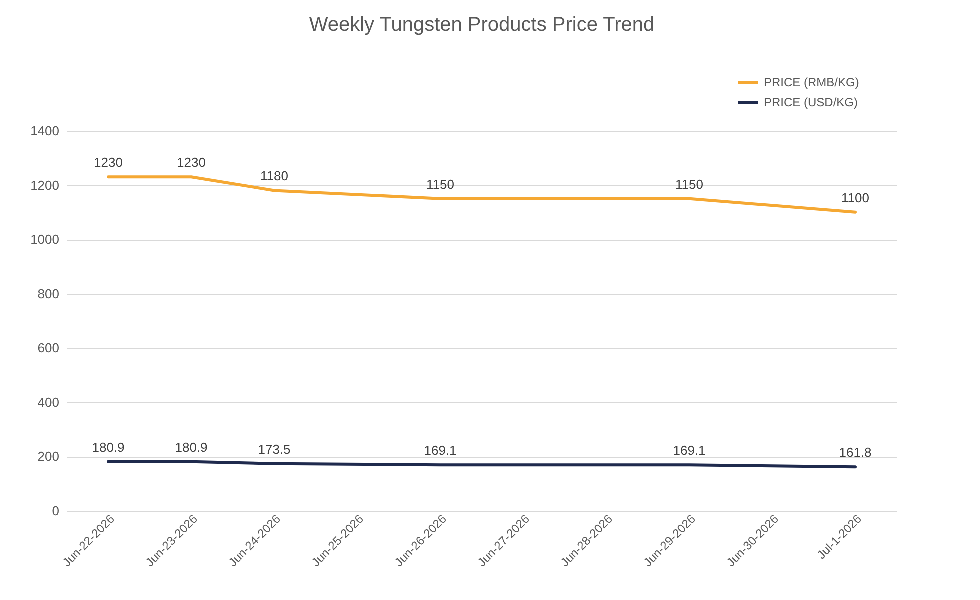  Describe the element at coordinates (274, 449) in the screenshot. I see `data-label: 173.5` at that location.